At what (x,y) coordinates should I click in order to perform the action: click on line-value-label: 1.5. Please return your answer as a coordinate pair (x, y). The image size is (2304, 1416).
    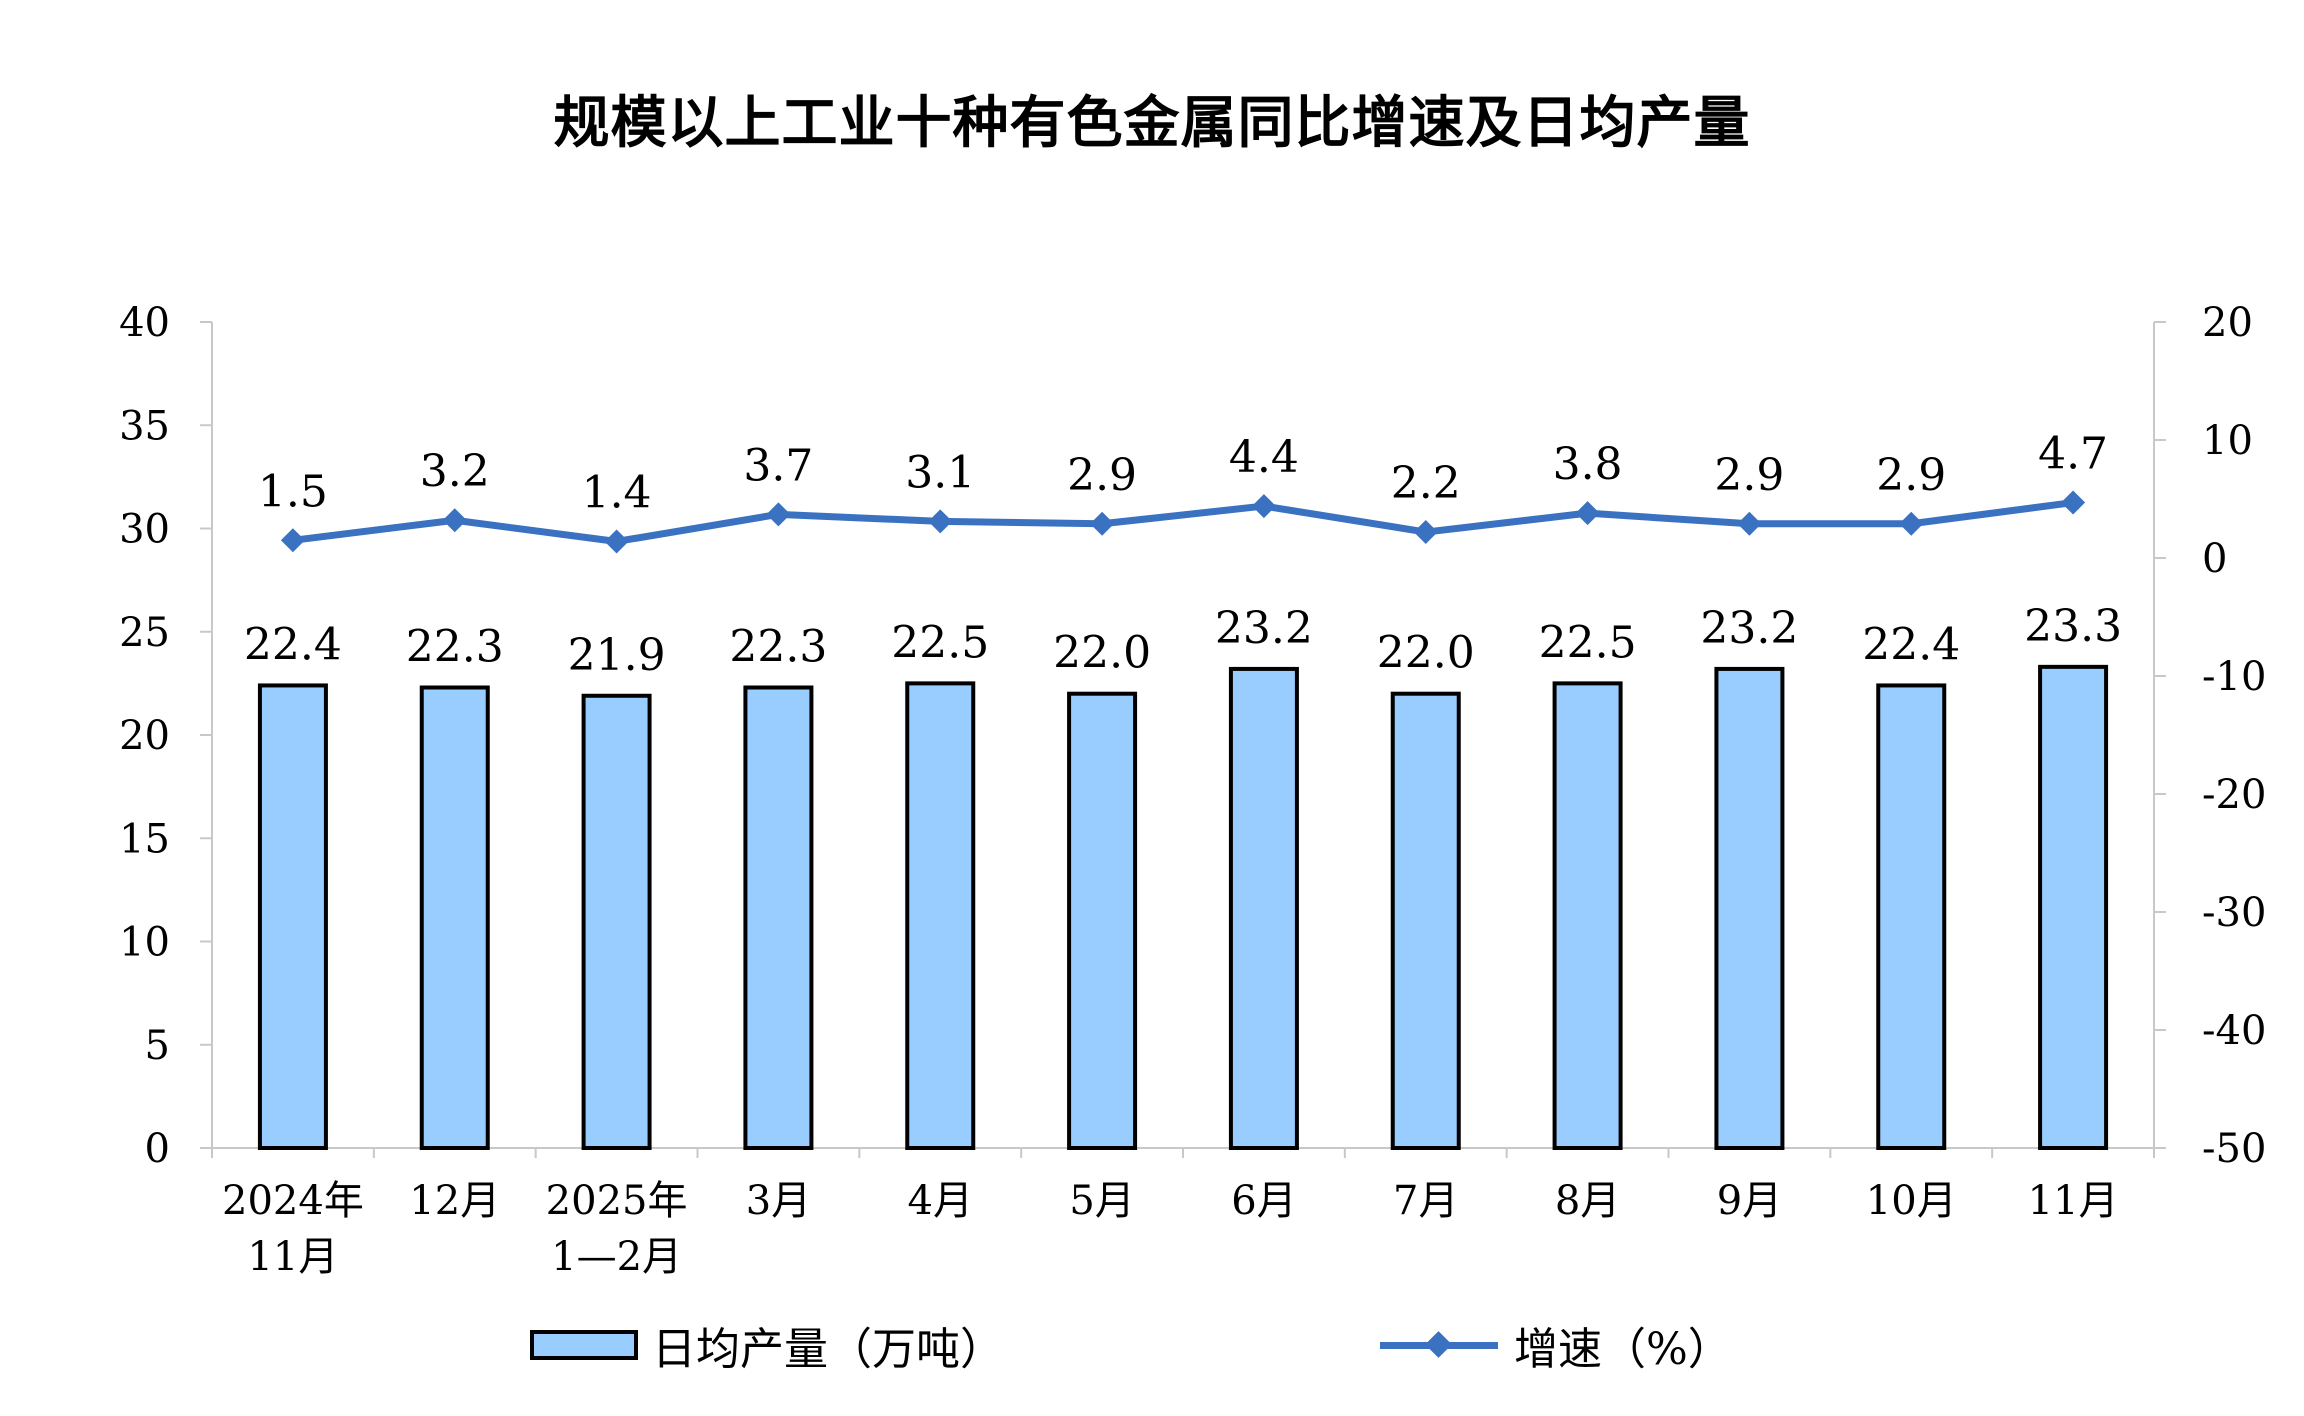
    Looking at the image, I should click on (293, 491).